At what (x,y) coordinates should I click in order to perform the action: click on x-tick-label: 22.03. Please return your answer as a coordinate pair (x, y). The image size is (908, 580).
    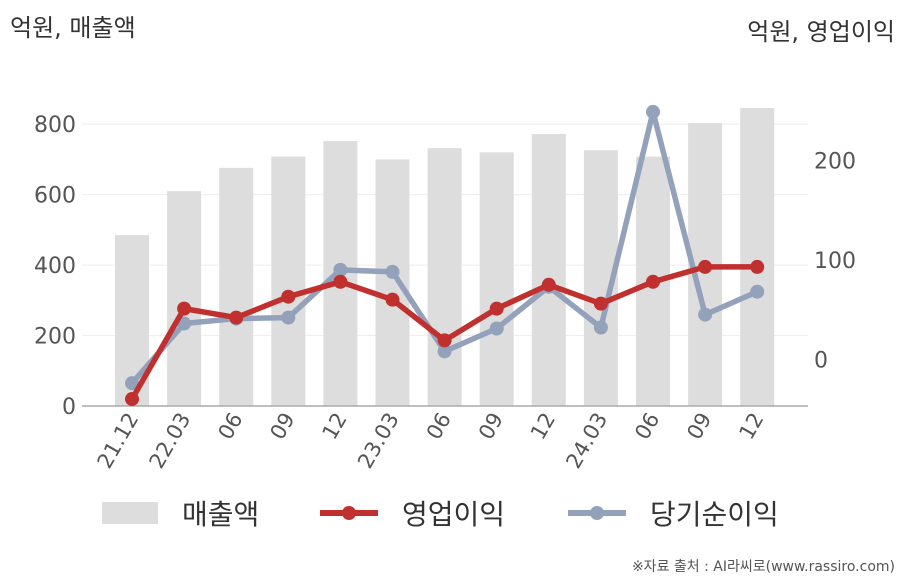
    Looking at the image, I should click on (170, 441).